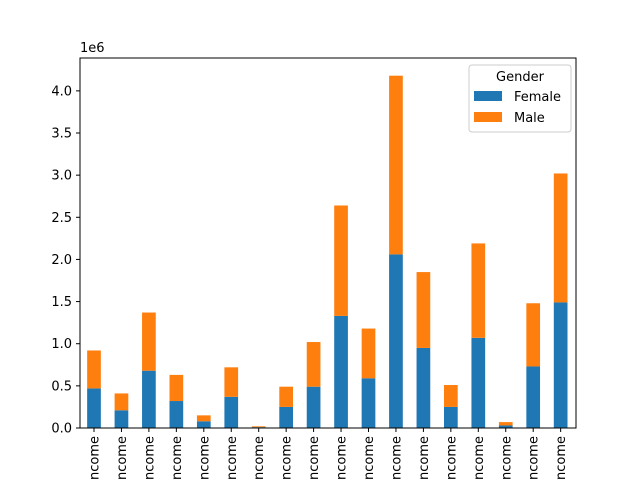 This screenshot has height=480, width=640. What do you see at coordinates (61, 176) in the screenshot?
I see `y-tick-label: 3.0` at bounding box center [61, 176].